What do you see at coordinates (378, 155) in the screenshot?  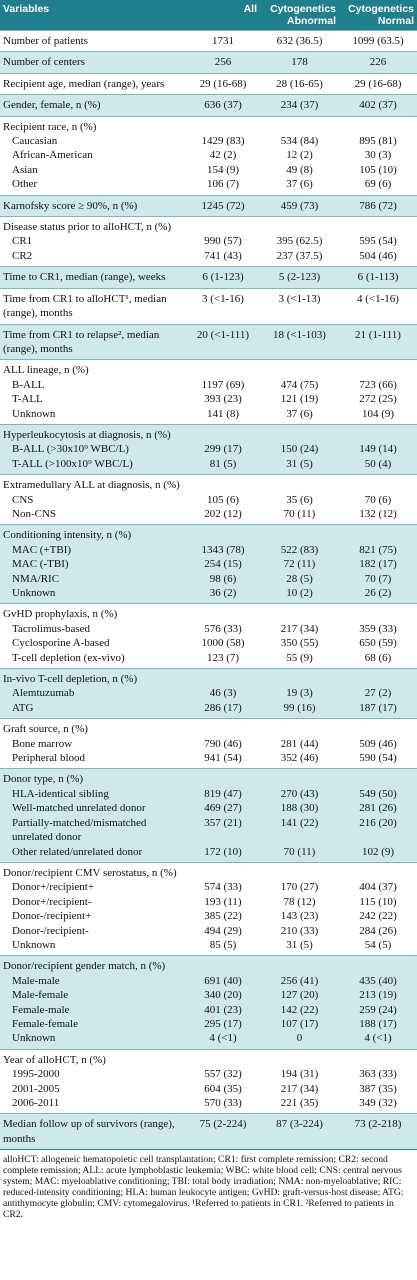 I see `cell-value: 30 (3)` at bounding box center [378, 155].